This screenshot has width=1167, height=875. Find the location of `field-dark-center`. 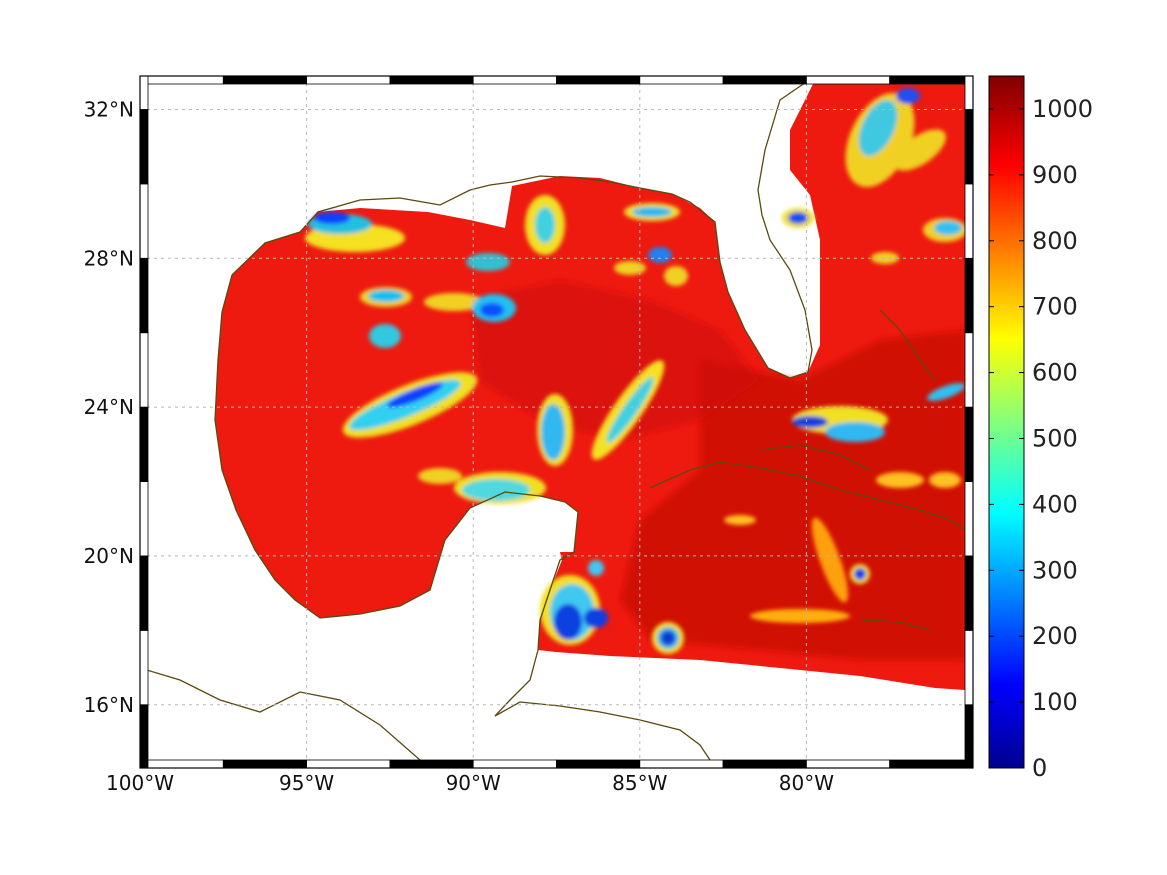

field-dark-center is located at coordinates (615, 360).